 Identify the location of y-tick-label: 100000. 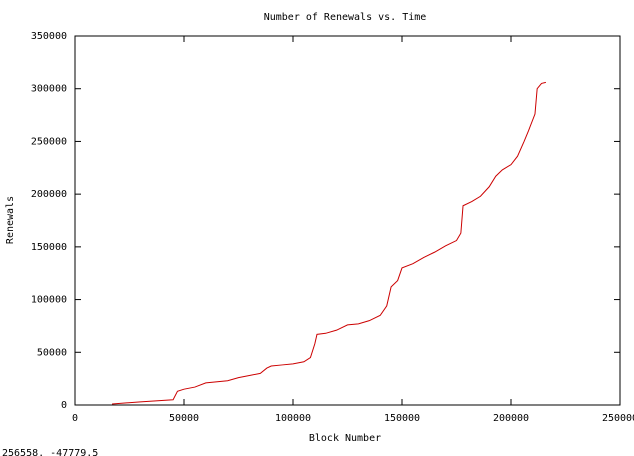
(49, 300).